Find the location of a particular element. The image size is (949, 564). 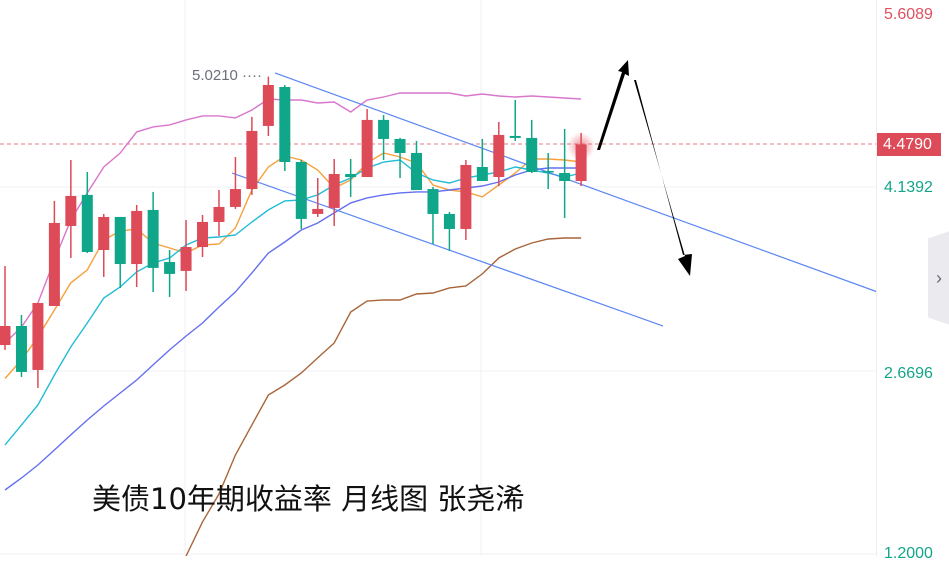

chevron-right-icon: › is located at coordinates (939, 277).